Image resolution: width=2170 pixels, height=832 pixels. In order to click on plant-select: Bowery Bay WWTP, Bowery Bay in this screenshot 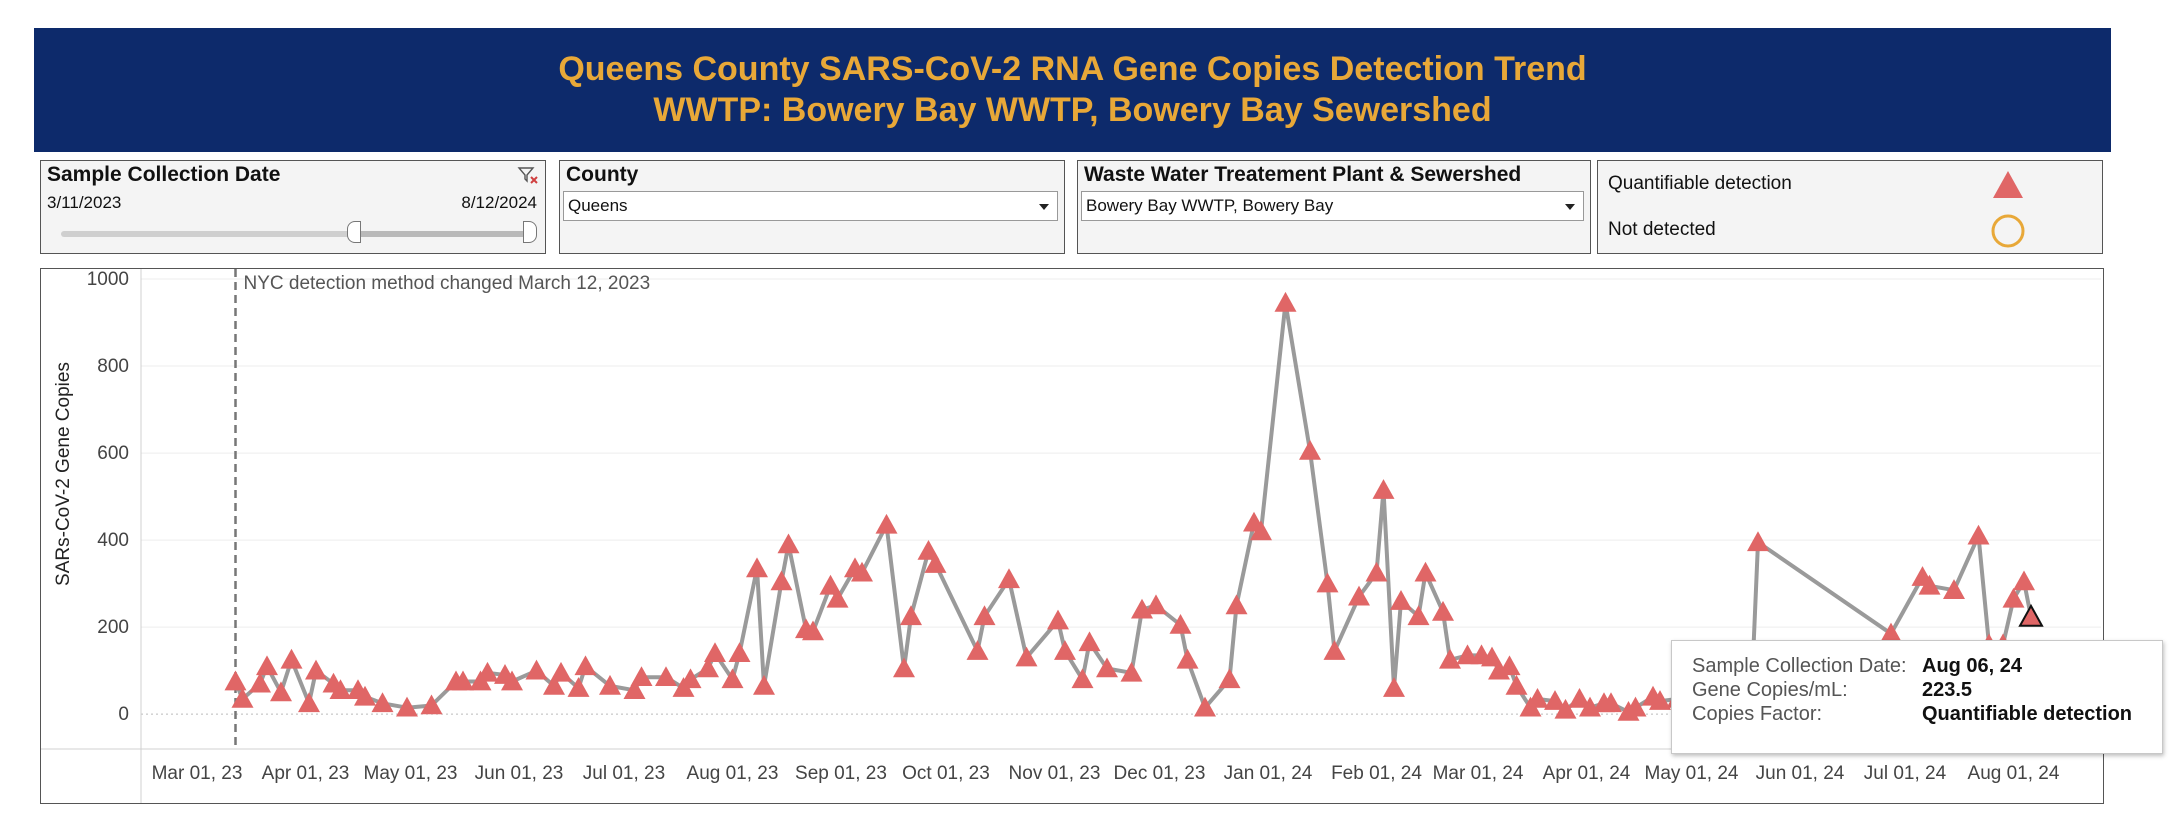, I will do `click(1332, 206)`.